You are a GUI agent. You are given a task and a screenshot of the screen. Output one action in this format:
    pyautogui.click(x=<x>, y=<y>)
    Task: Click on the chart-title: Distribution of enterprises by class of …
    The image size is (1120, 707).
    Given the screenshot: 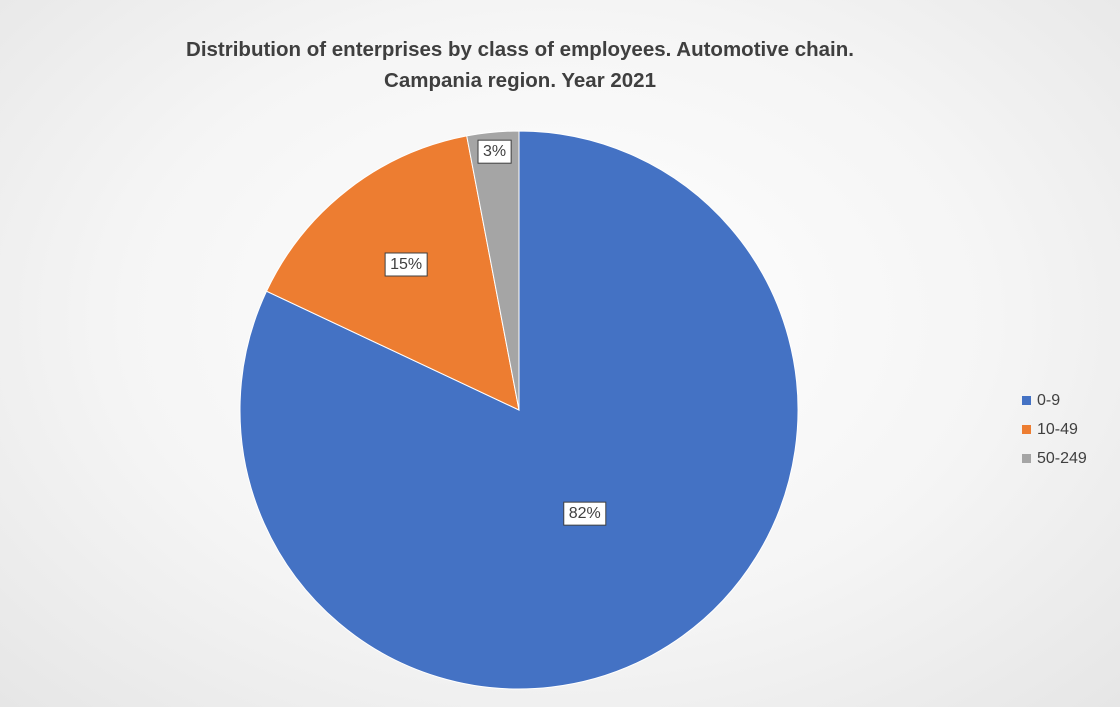 What is the action you would take?
    pyautogui.click(x=520, y=65)
    